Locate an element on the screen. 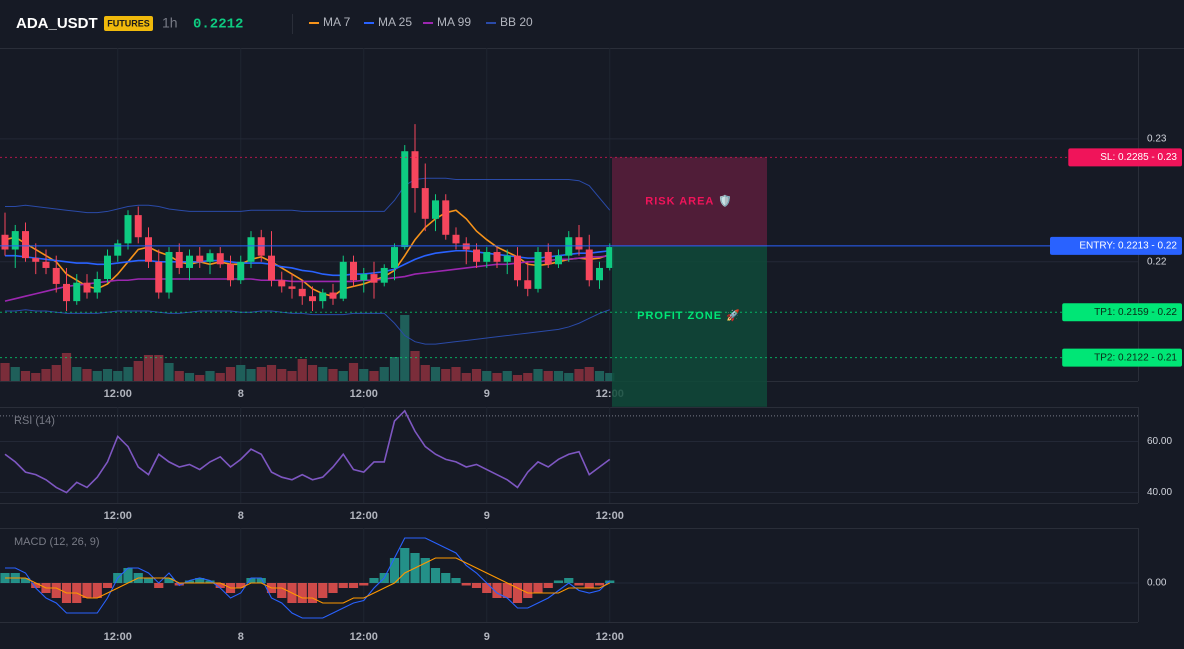  legend-label: MA 99 is located at coordinates (454, 22).